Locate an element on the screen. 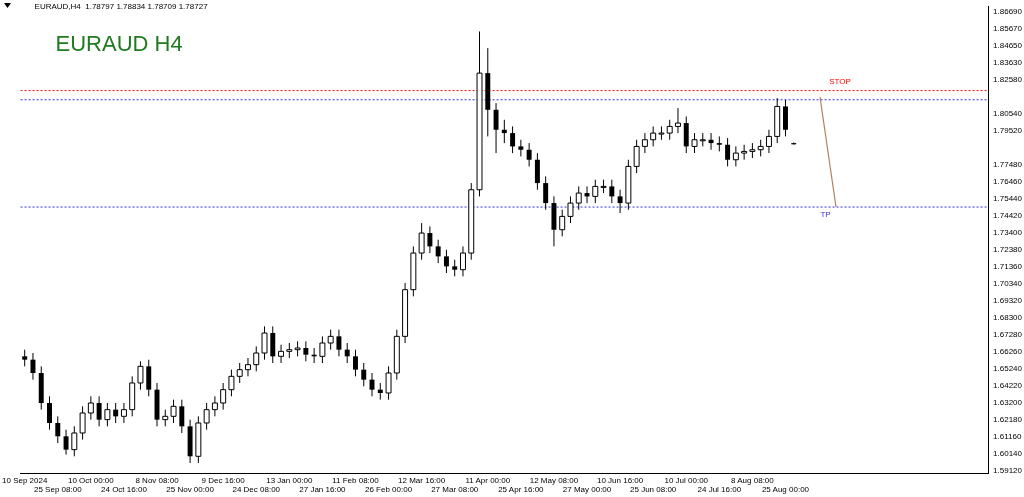 This screenshot has height=497, width=1024. text: EURAUD H4 is located at coordinates (119, 44).